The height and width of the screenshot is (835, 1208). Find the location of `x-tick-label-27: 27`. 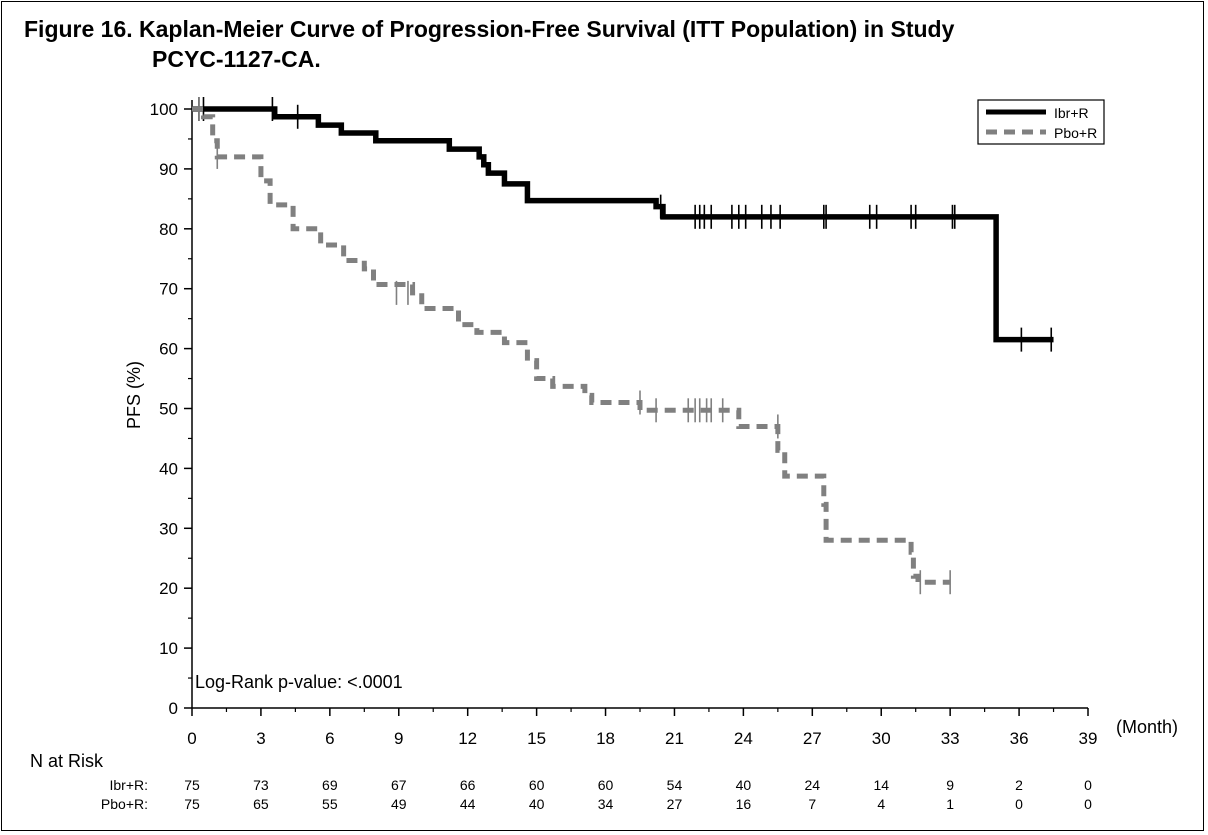

x-tick-label-27: 27 is located at coordinates (812, 738).